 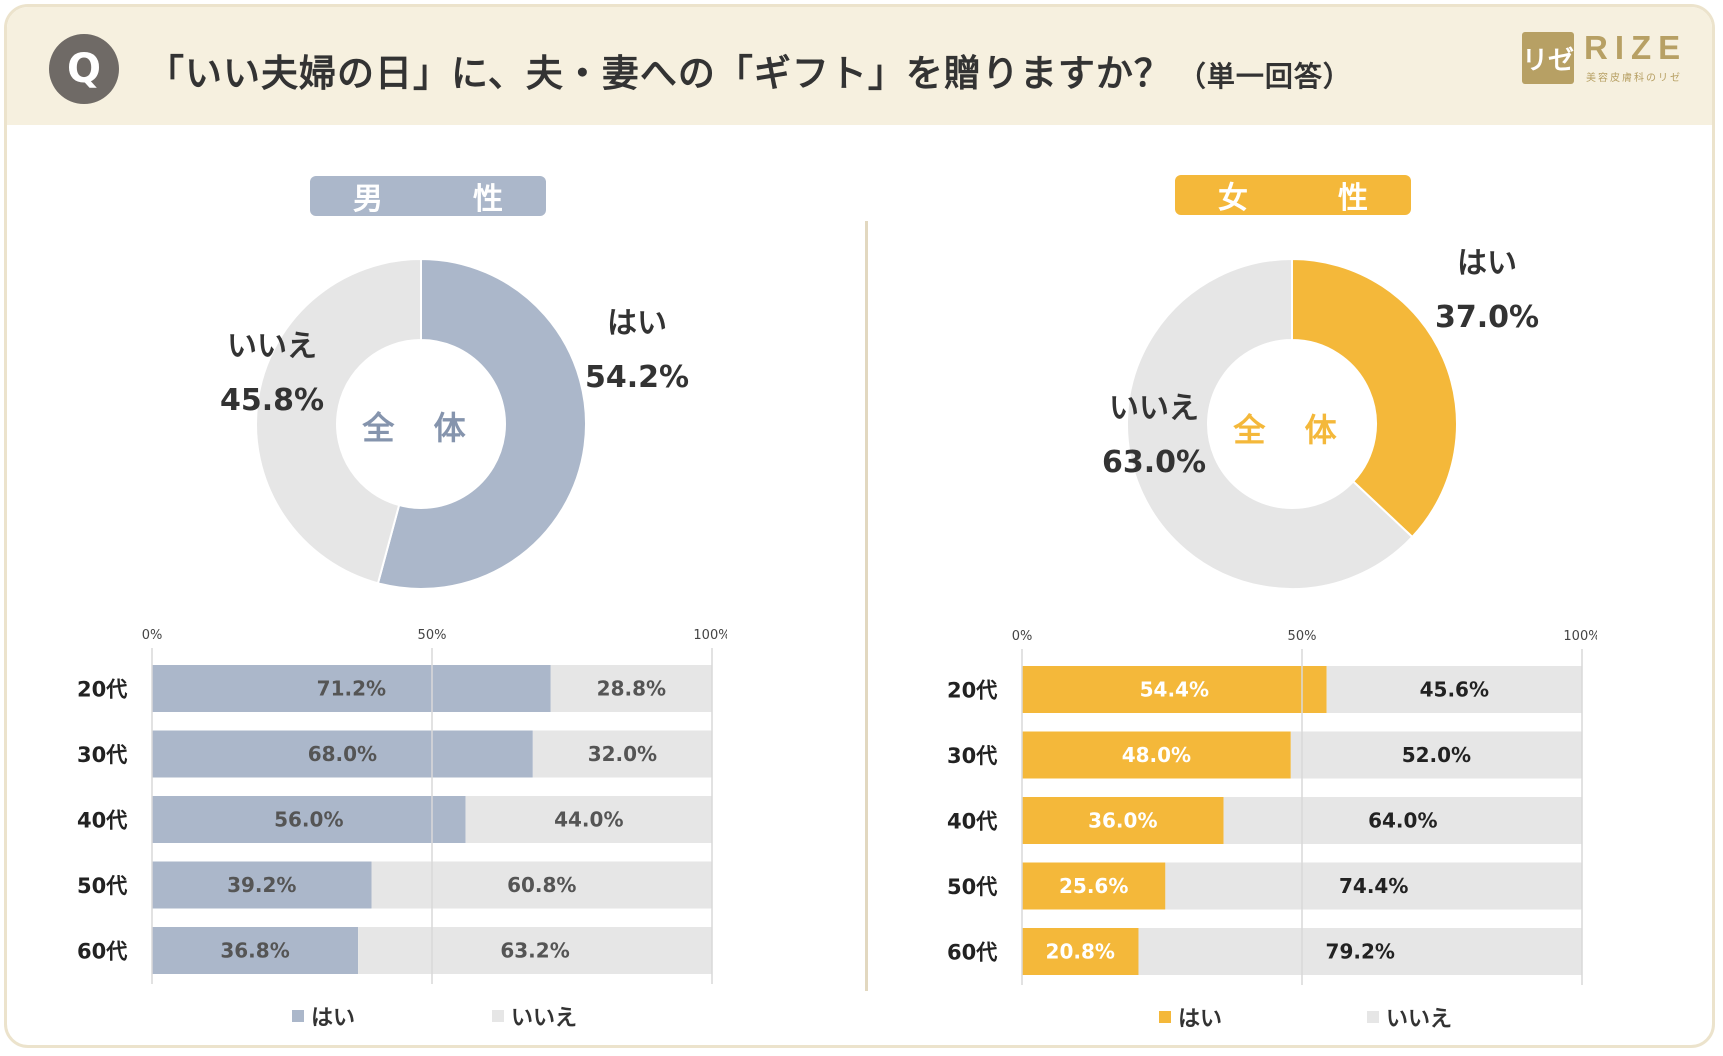 What do you see at coordinates (637, 377) in the screenshot?
I see `male-yes-value: 54.2%` at bounding box center [637, 377].